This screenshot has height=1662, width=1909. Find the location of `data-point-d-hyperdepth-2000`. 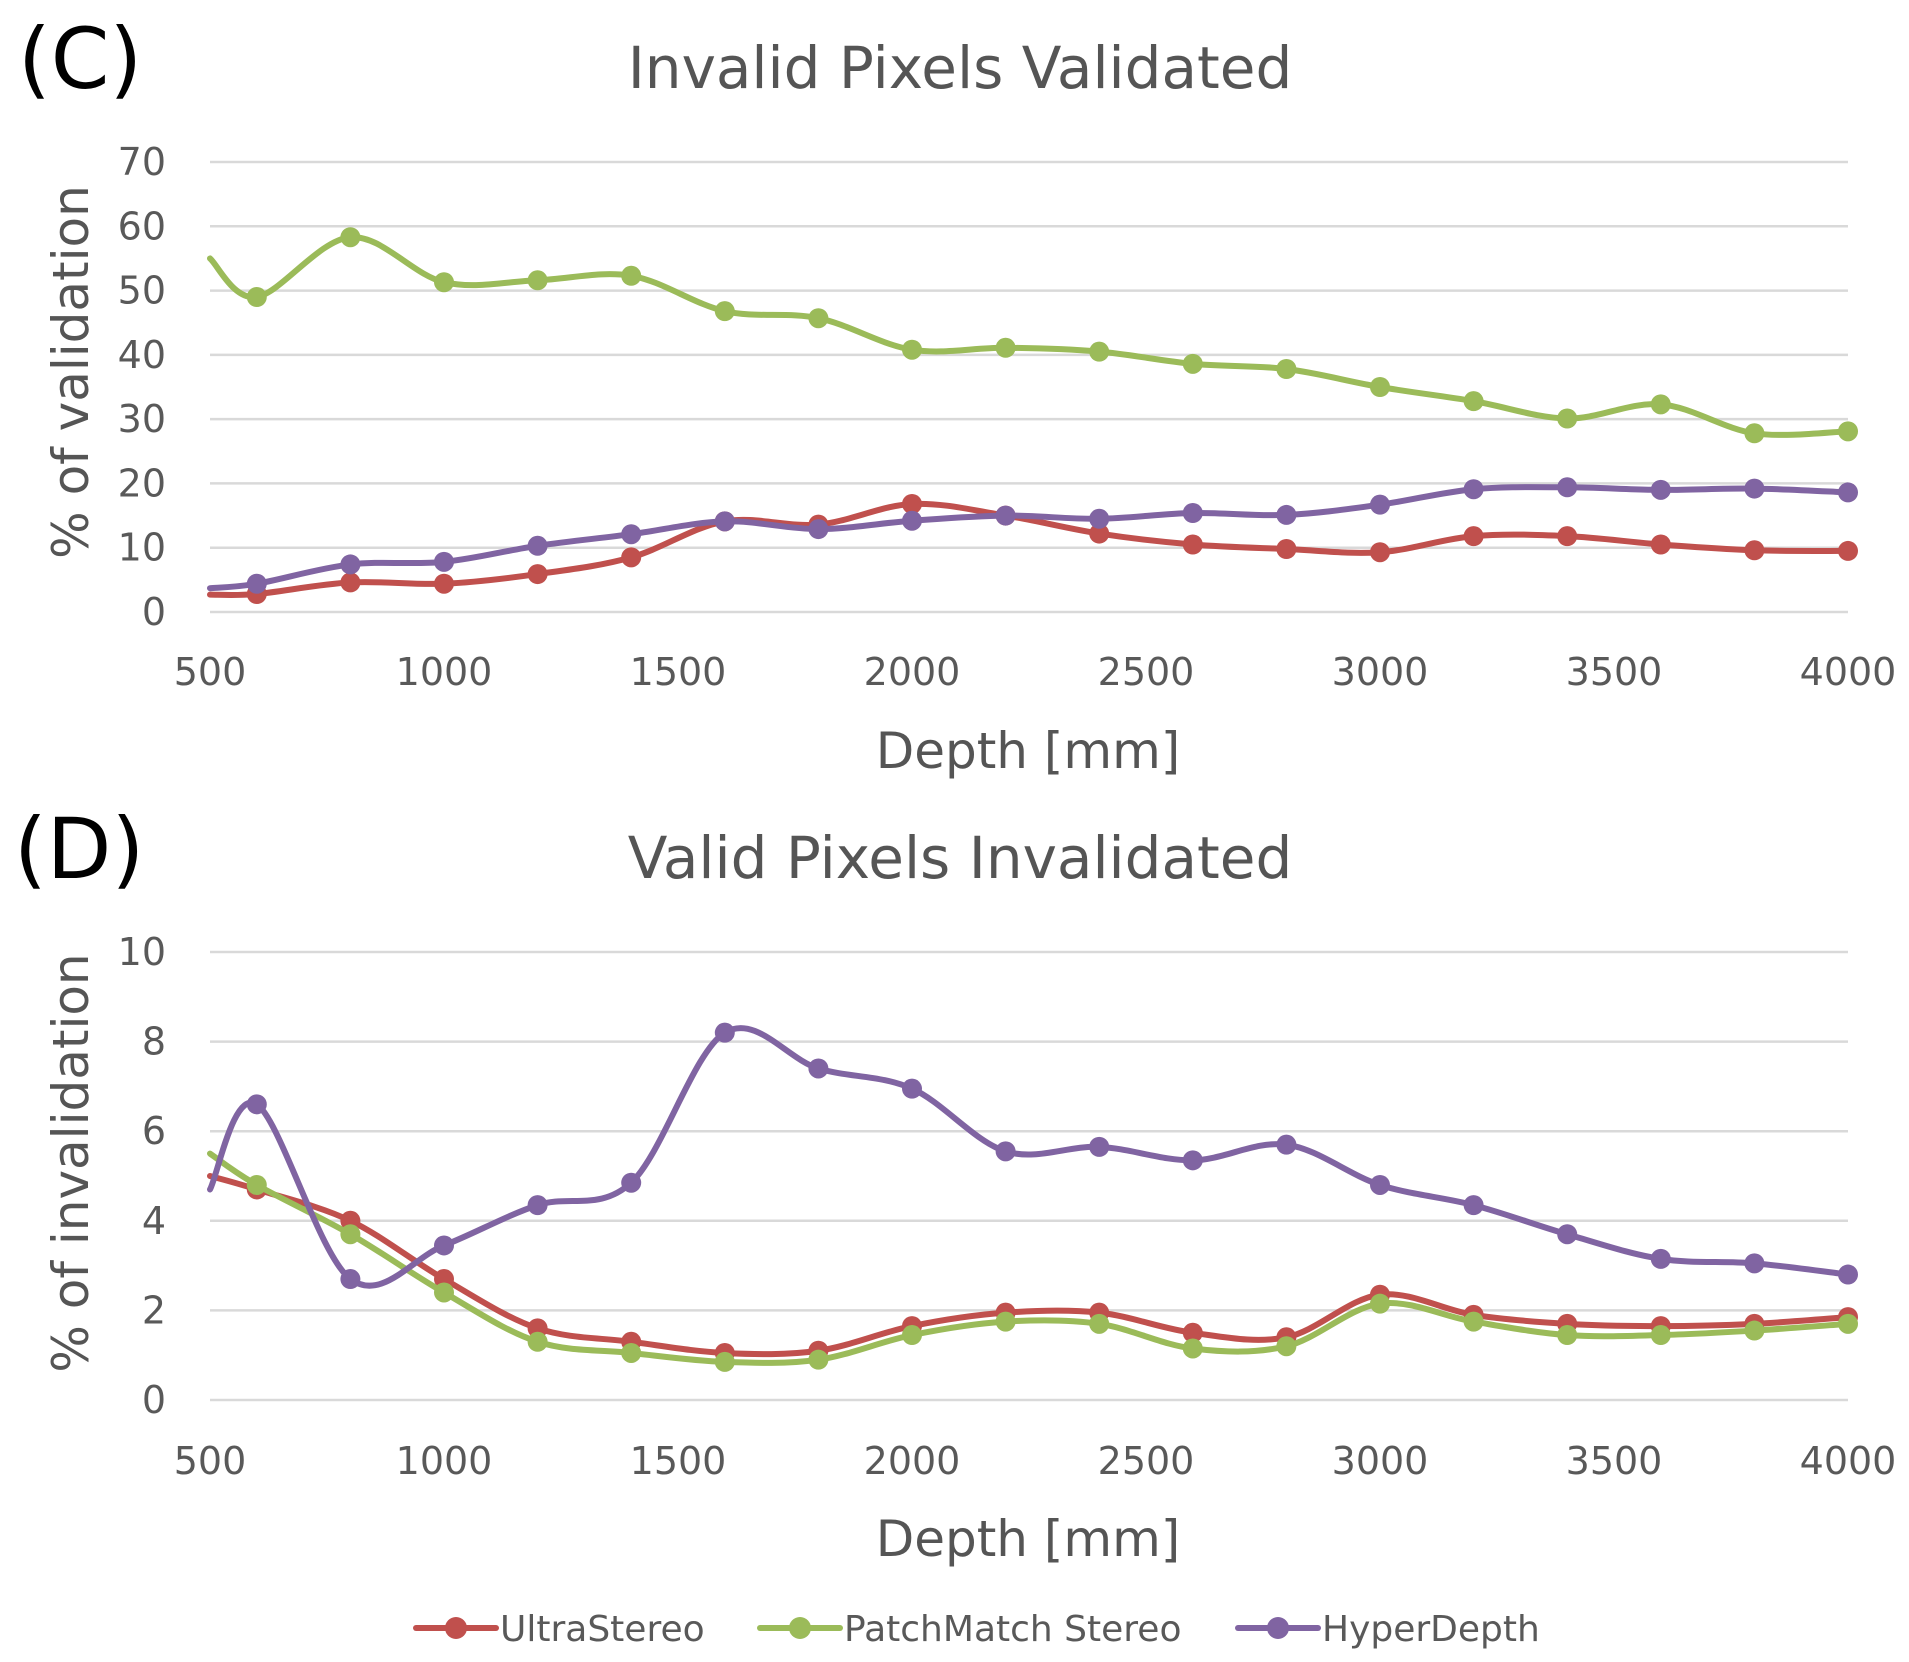

data-point-d-hyperdepth-2000 is located at coordinates (912, 1088).